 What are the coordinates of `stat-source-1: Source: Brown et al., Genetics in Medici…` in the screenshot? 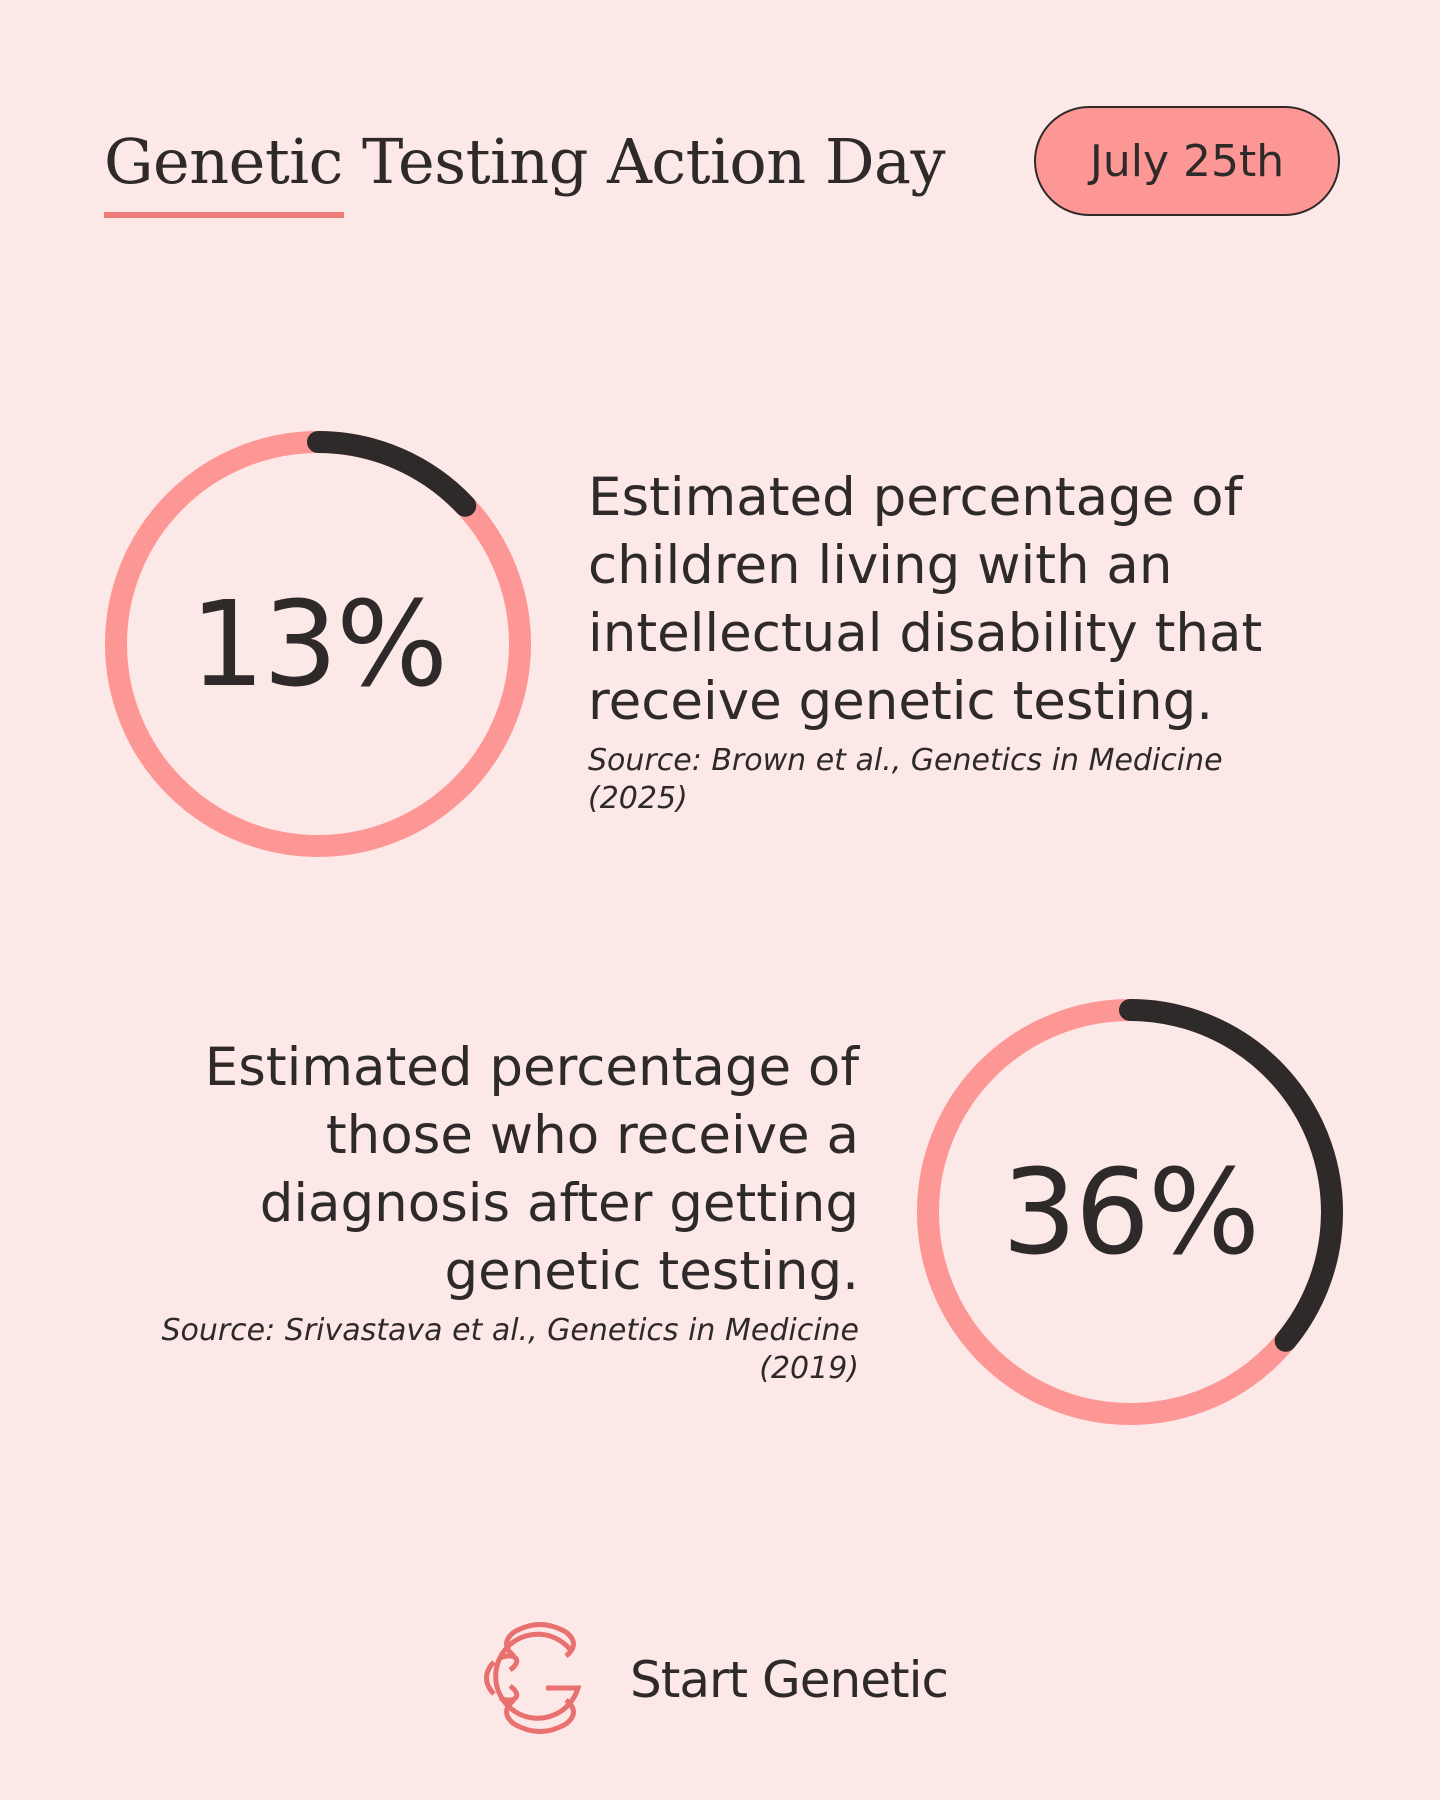 It's located at (938, 780).